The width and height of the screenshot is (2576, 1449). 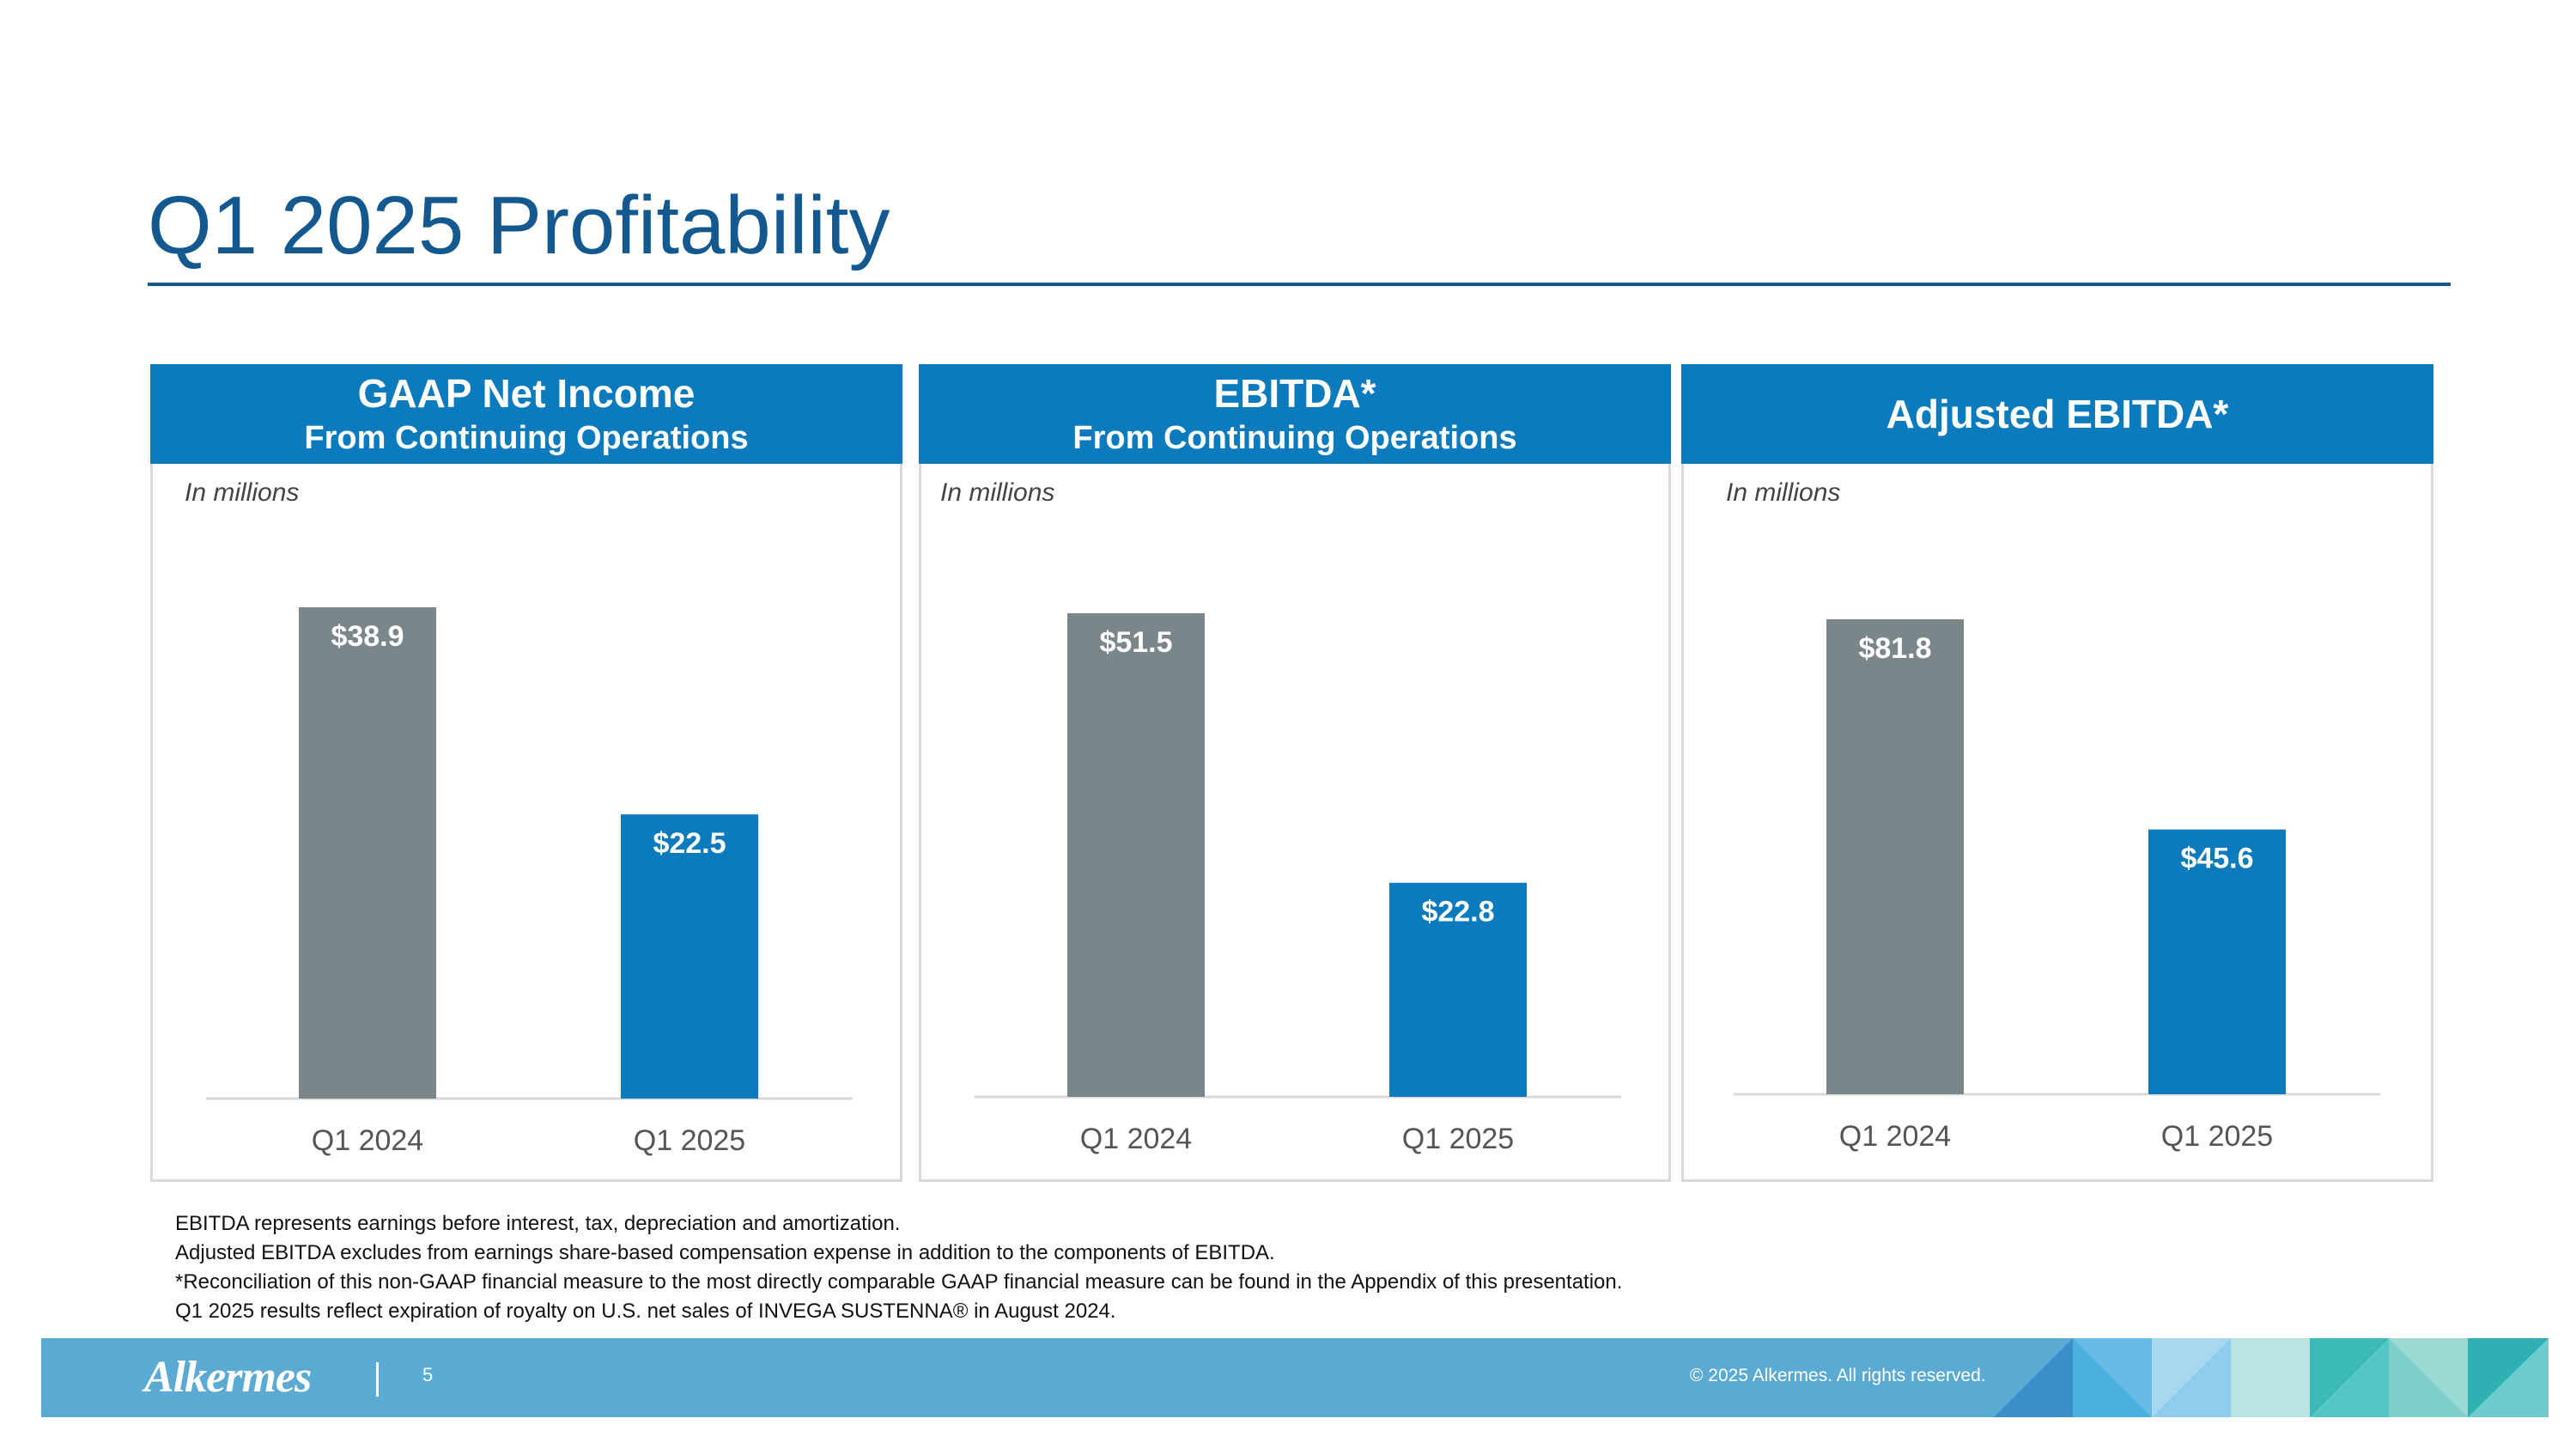 I want to click on page-number: 5, so click(x=428, y=1374).